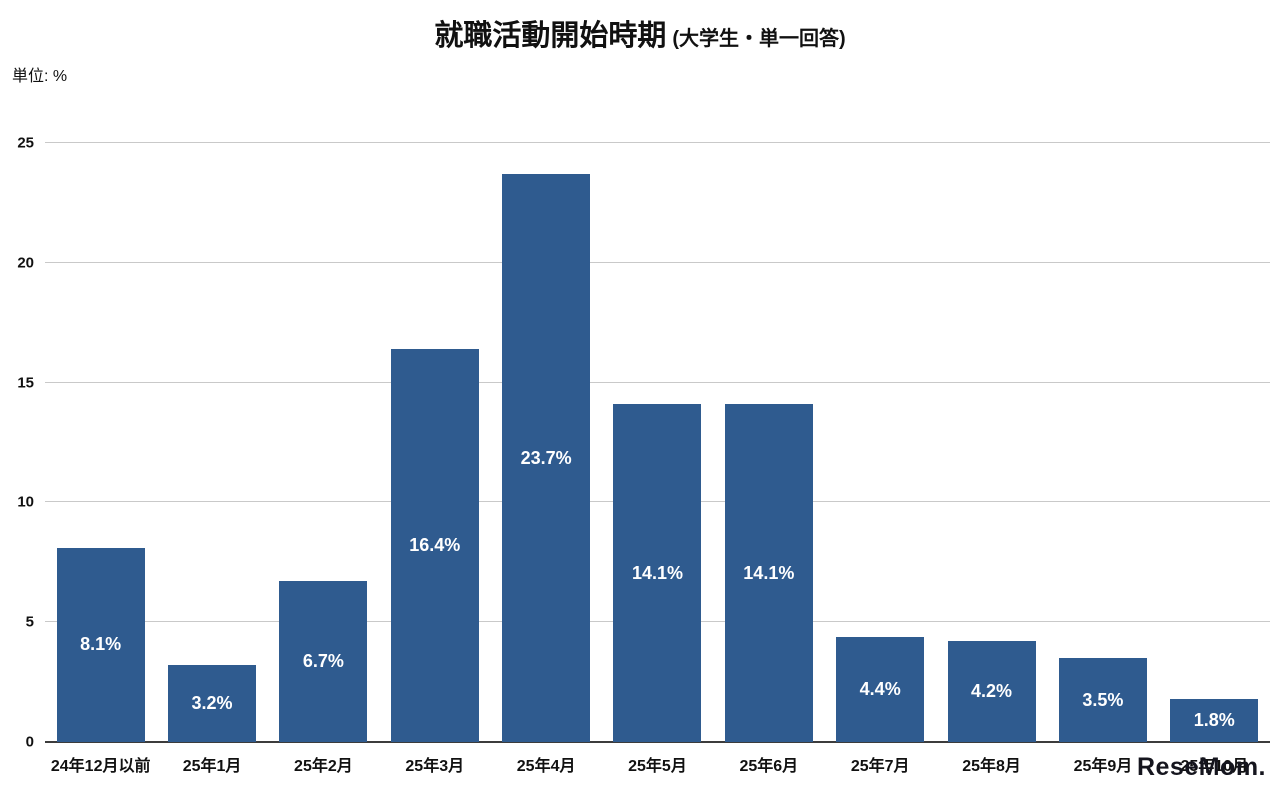  What do you see at coordinates (759, 39) in the screenshot?
I see `chart-title-sub: (大学生・単一回答)` at bounding box center [759, 39].